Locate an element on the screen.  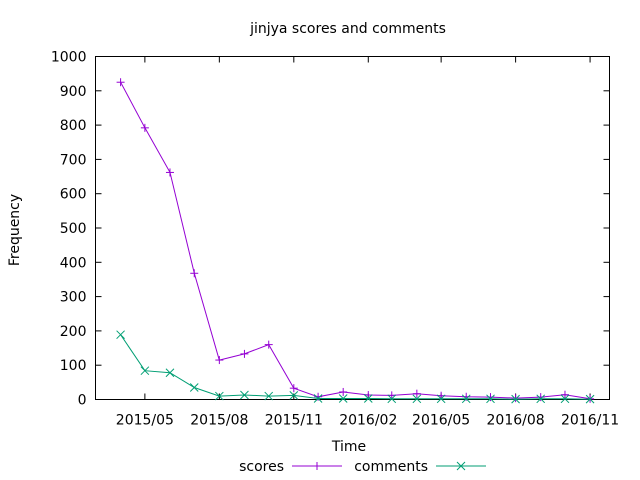
x-tick-label: 2015/05 is located at coordinates (145, 421).